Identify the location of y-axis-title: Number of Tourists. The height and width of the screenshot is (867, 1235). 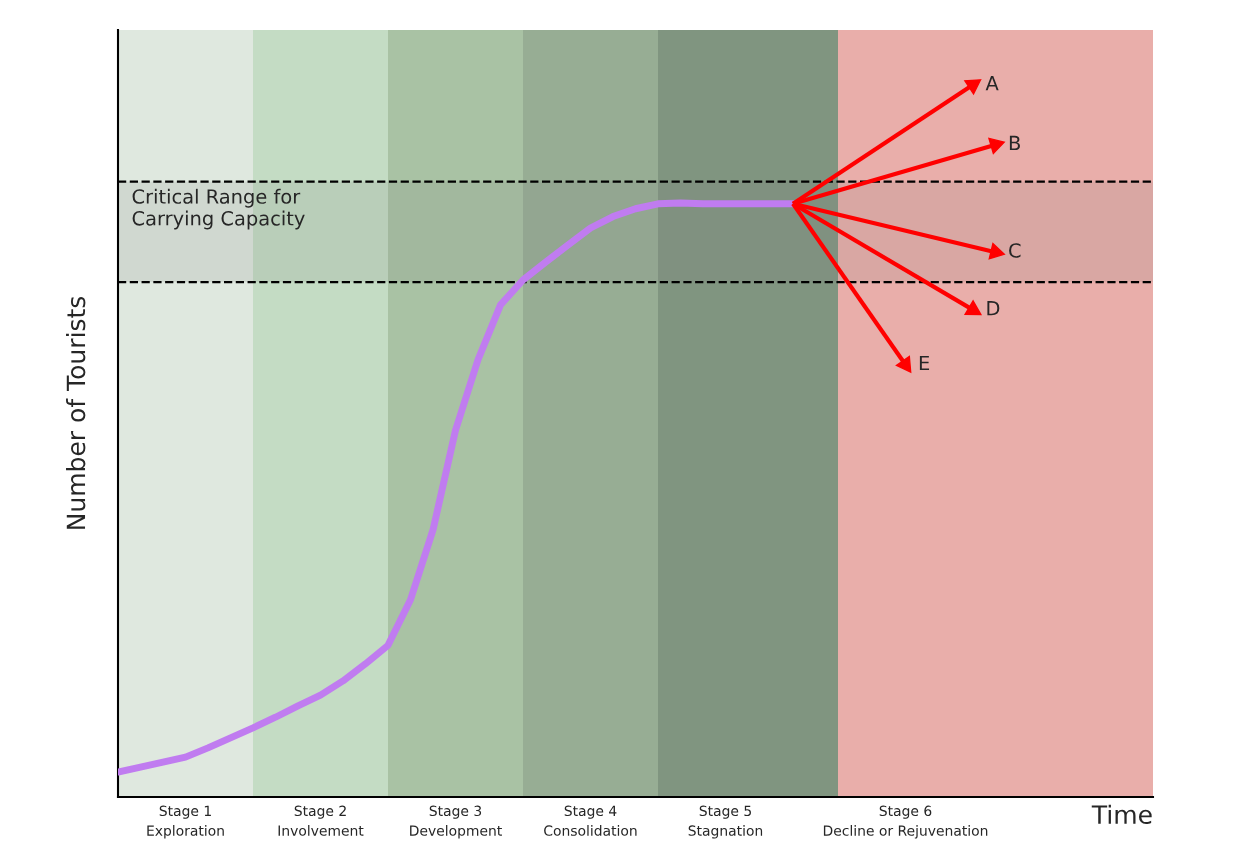
(76, 412).